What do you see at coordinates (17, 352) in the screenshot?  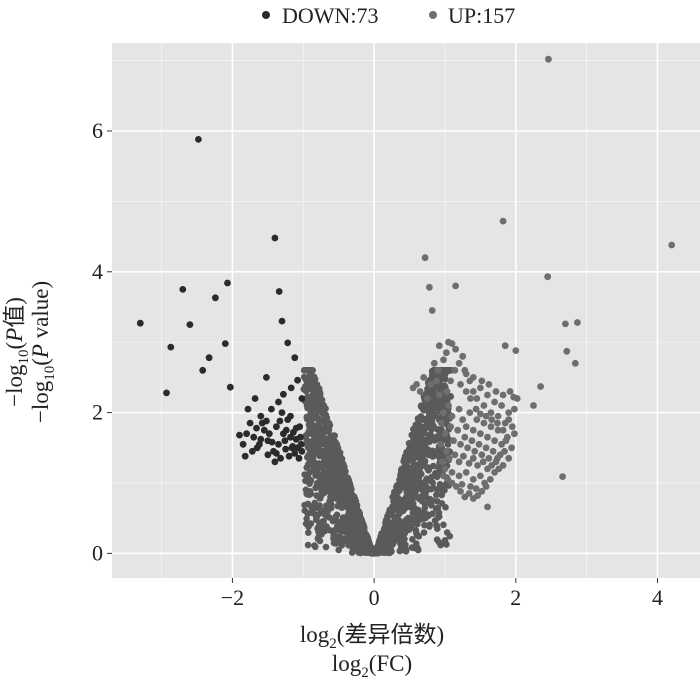 I see `y-axis-title-line-1: −log10(P值)` at bounding box center [17, 352].